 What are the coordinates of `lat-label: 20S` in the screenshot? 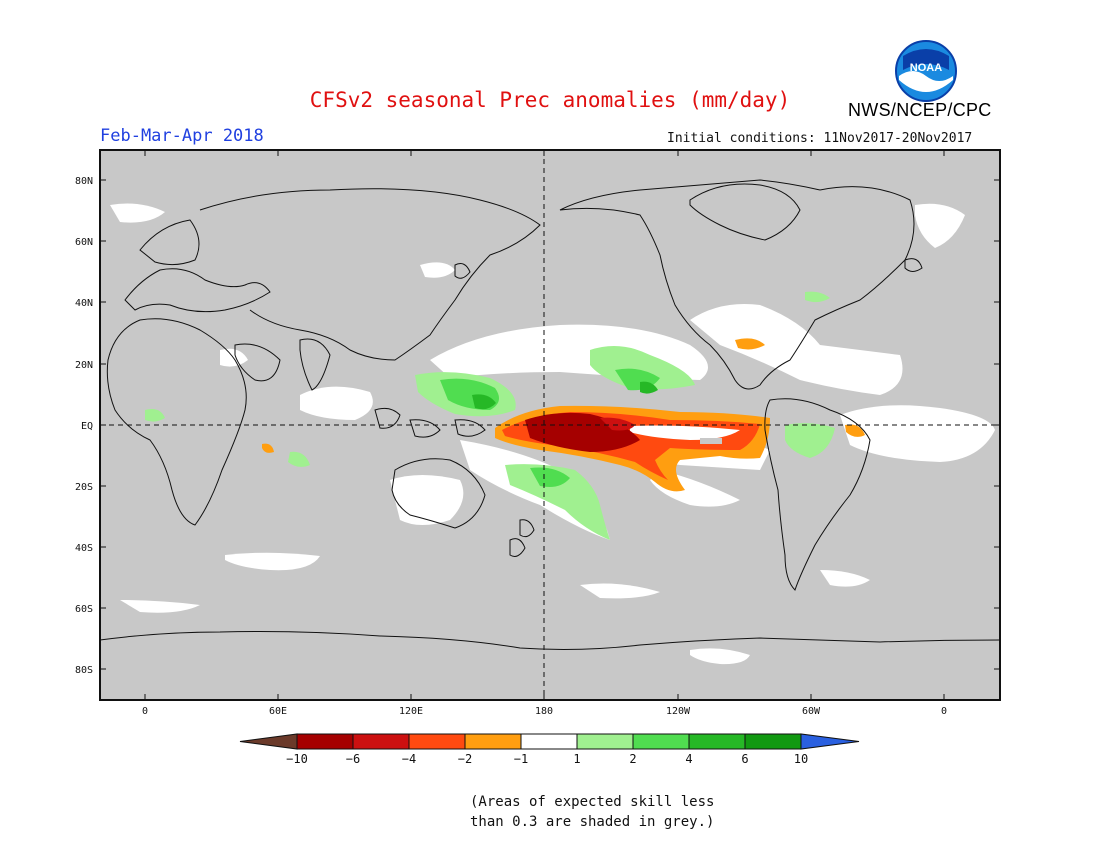 It's located at (84, 487).